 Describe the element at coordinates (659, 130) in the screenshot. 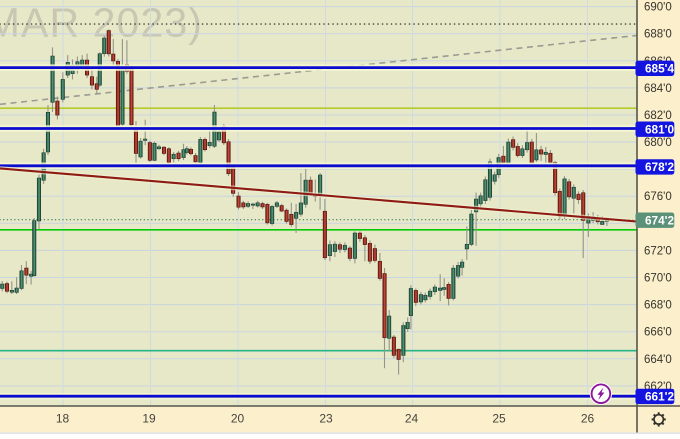

I see `svg-text: 681'0` at that location.